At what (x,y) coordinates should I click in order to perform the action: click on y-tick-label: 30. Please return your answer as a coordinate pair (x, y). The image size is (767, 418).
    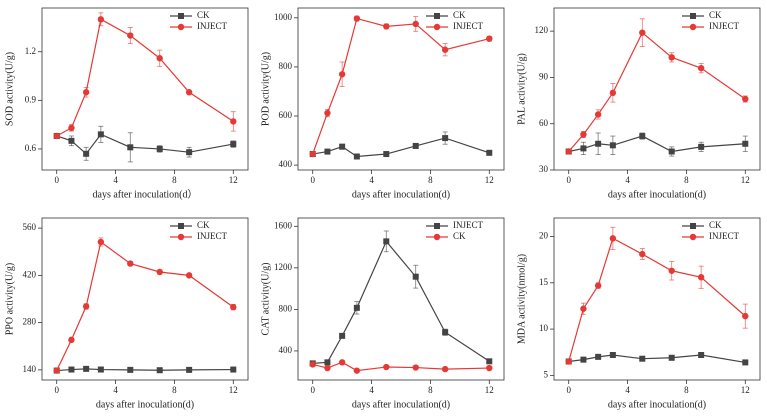
    Looking at the image, I should click on (544, 169).